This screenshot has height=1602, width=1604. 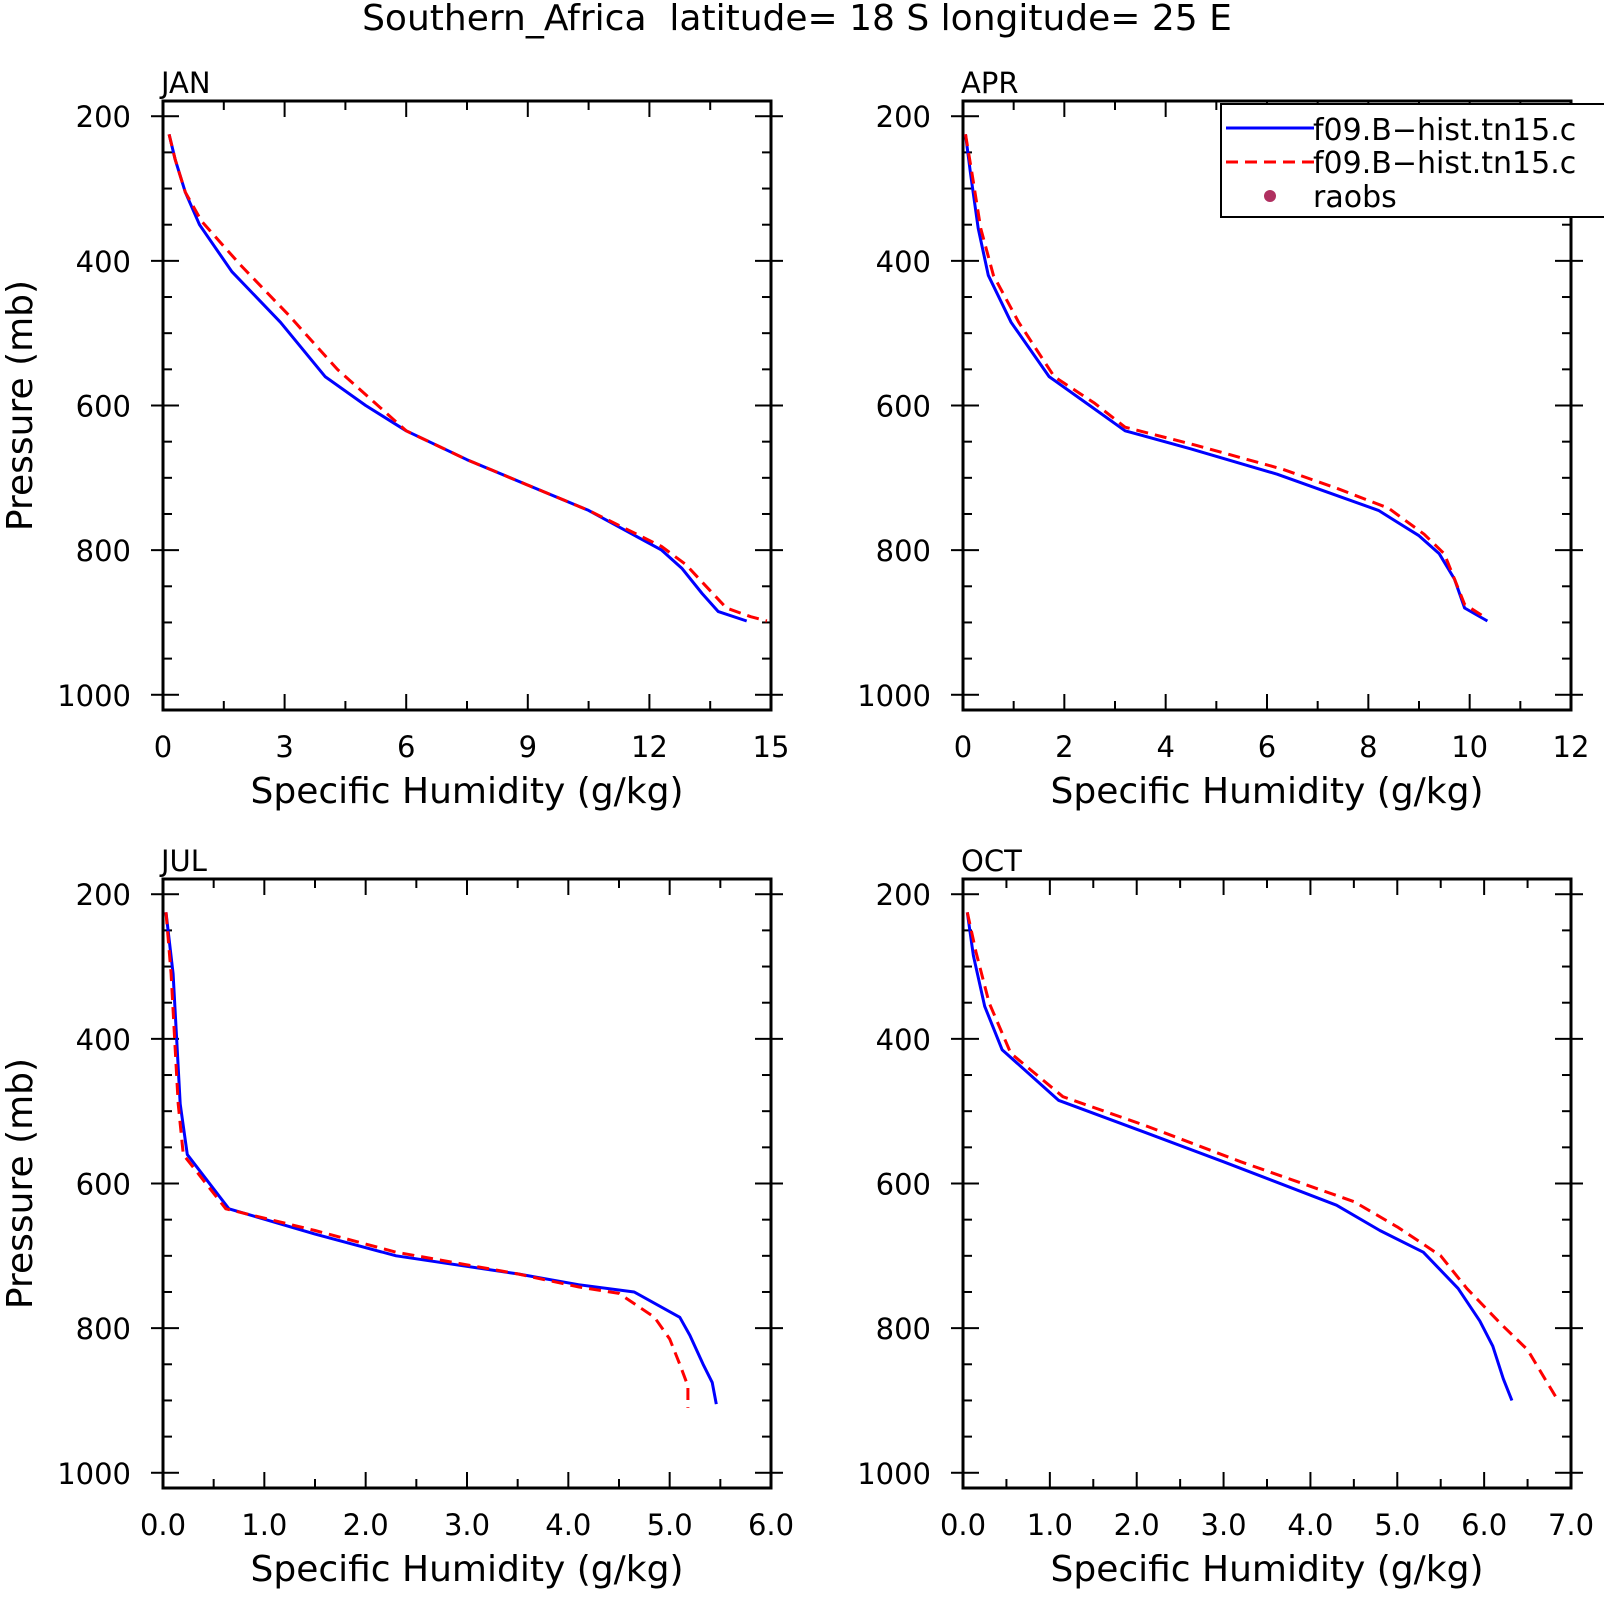 I want to click on x-tick-label: 2, so click(x=1064, y=747).